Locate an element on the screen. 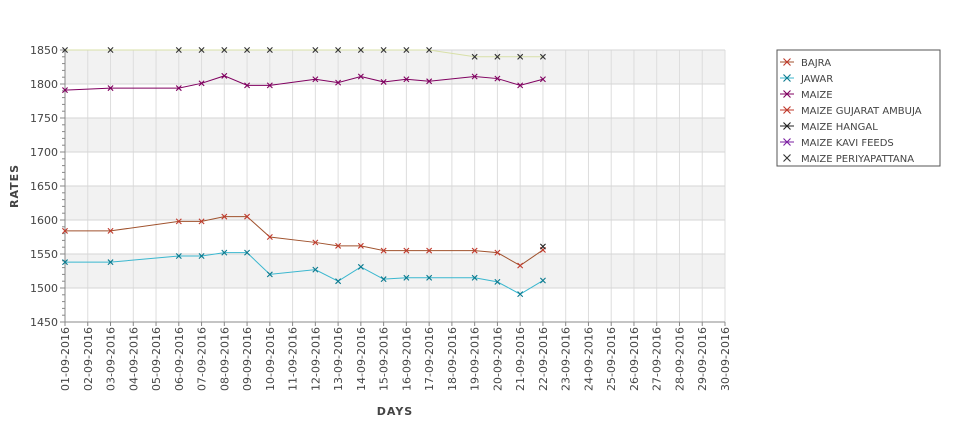  x-tick-label: 04-09-2016 is located at coordinates (133, 359).